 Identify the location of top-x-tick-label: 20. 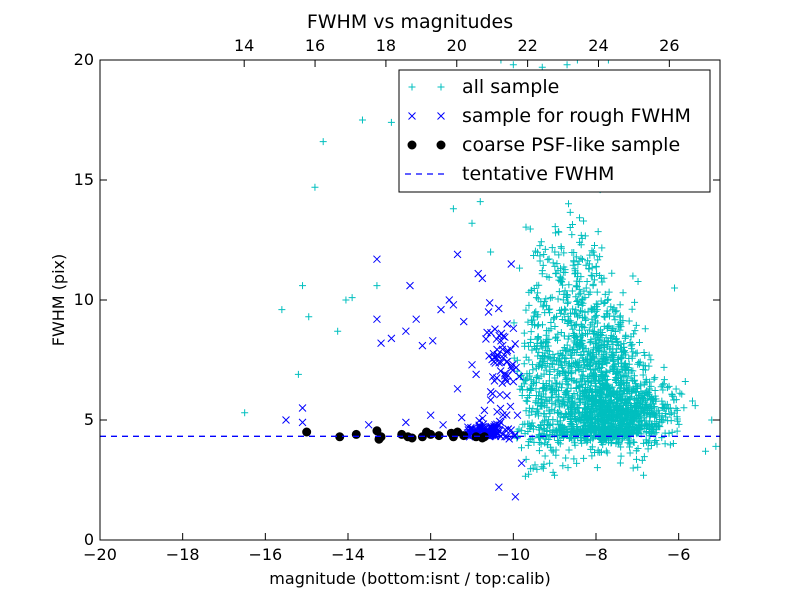
(457, 45).